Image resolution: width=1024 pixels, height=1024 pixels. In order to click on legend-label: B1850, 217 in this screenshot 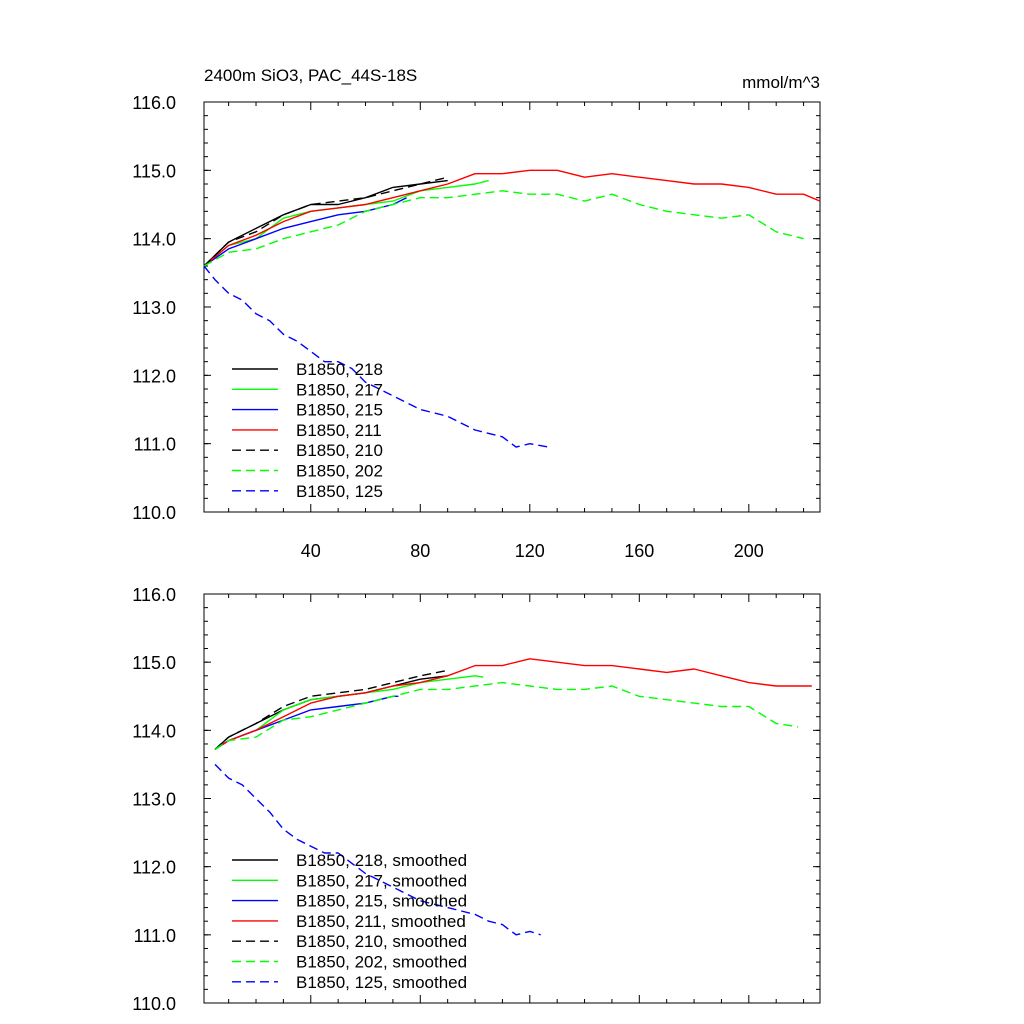, I will do `click(339, 389)`.